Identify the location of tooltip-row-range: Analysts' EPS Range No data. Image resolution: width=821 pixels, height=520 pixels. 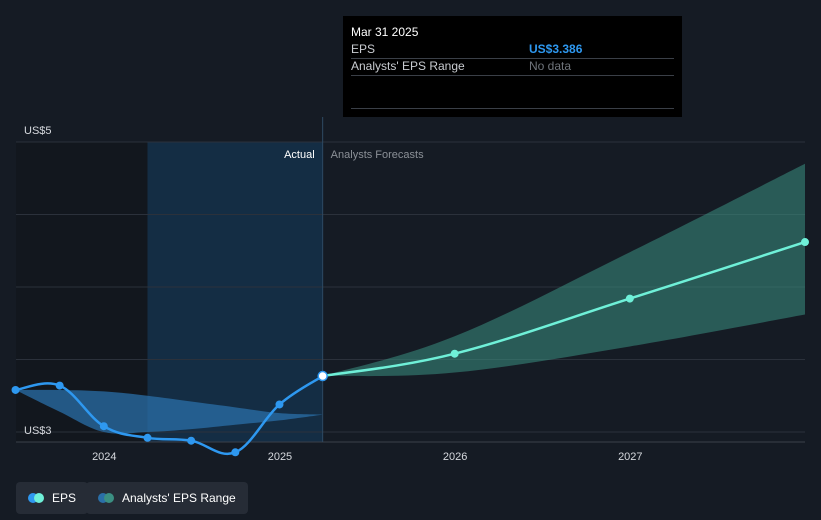
(512, 67).